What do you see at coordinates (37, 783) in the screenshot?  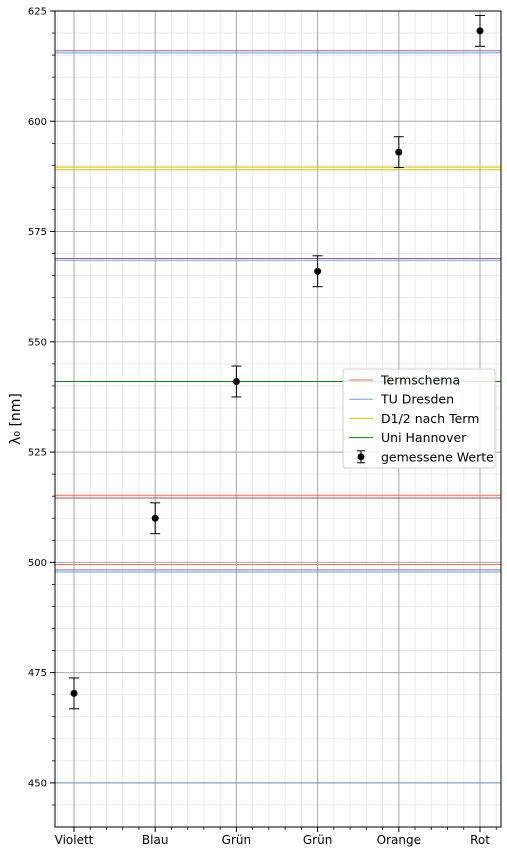 I see `y-tick-label: 450` at bounding box center [37, 783].